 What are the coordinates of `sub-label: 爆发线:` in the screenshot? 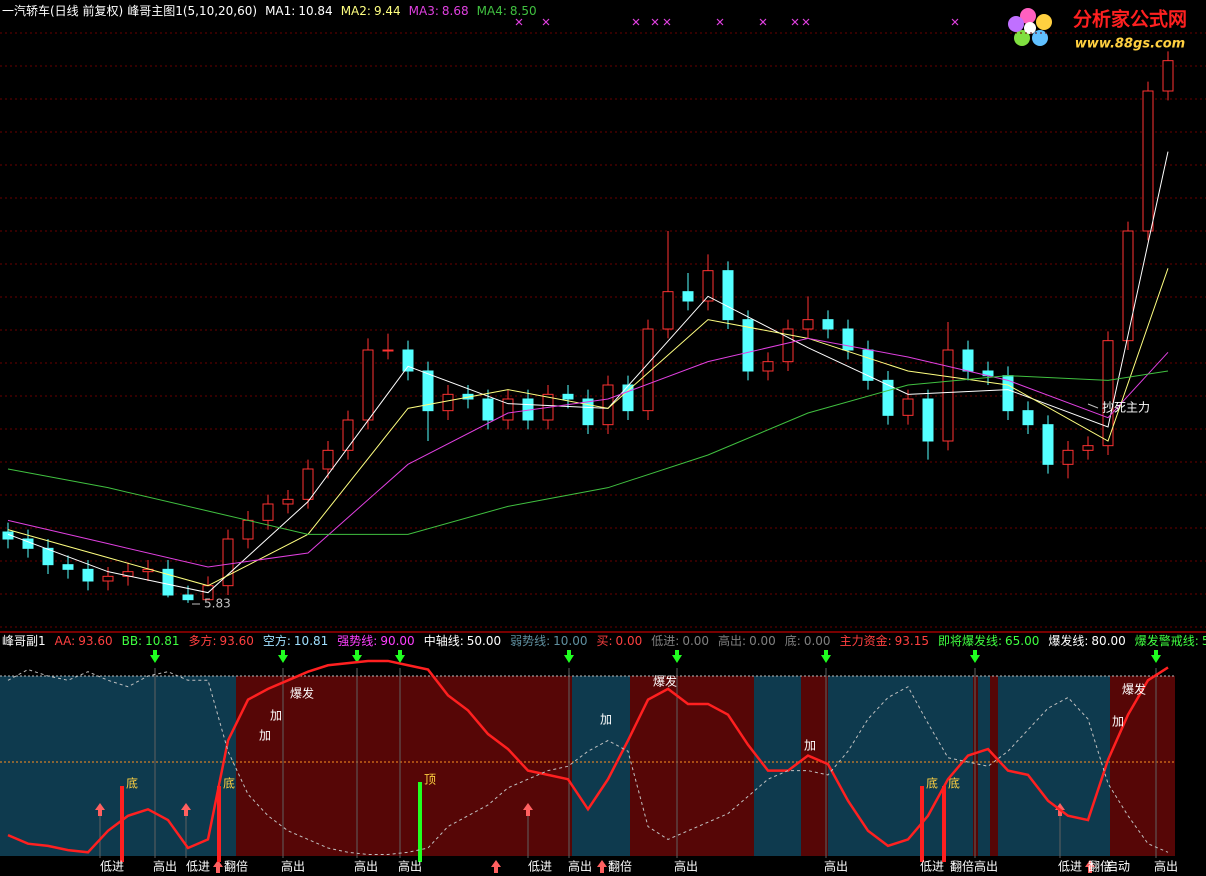 It's located at (1068, 640).